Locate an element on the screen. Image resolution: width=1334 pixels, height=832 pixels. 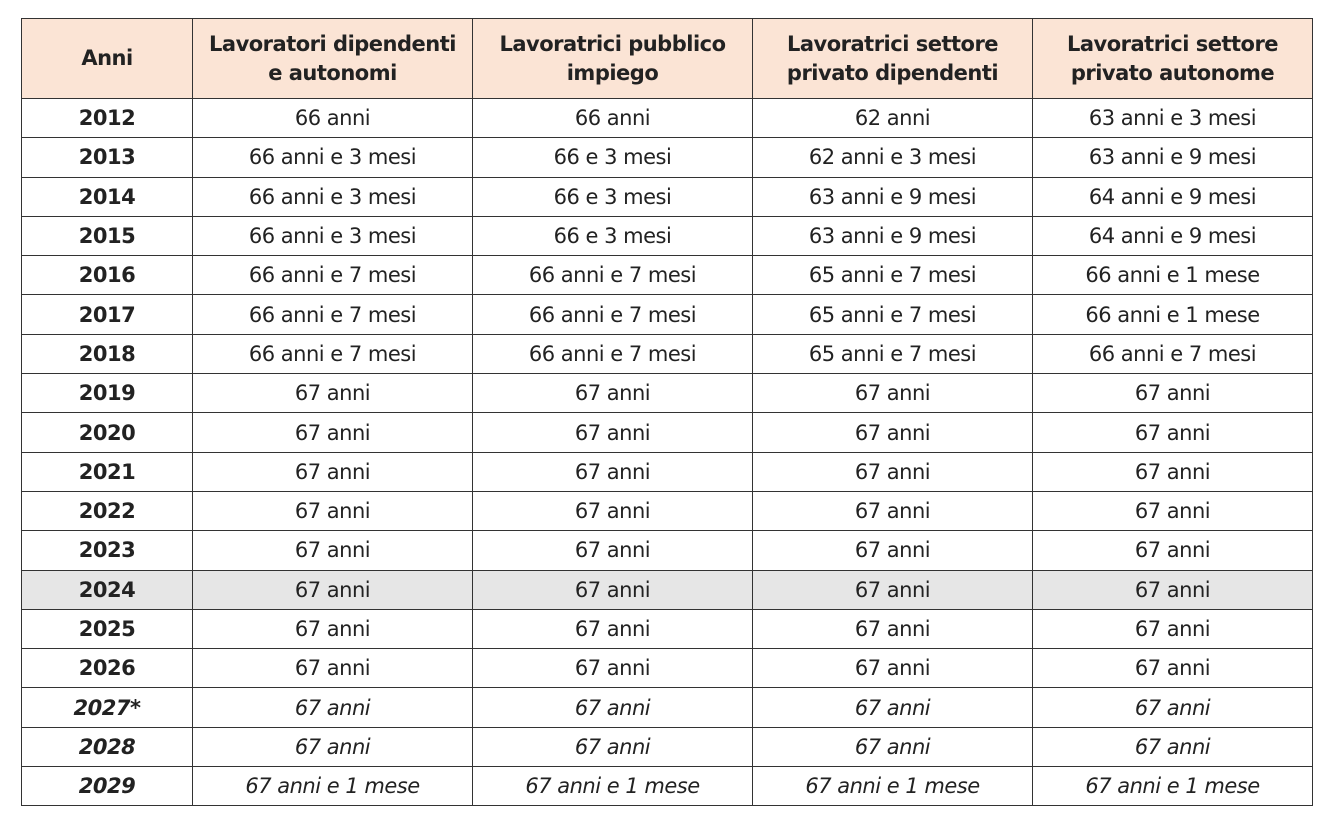
table-row: 2027* 67 anni 67 anni 67 anni 67 anni is located at coordinates (667, 707).